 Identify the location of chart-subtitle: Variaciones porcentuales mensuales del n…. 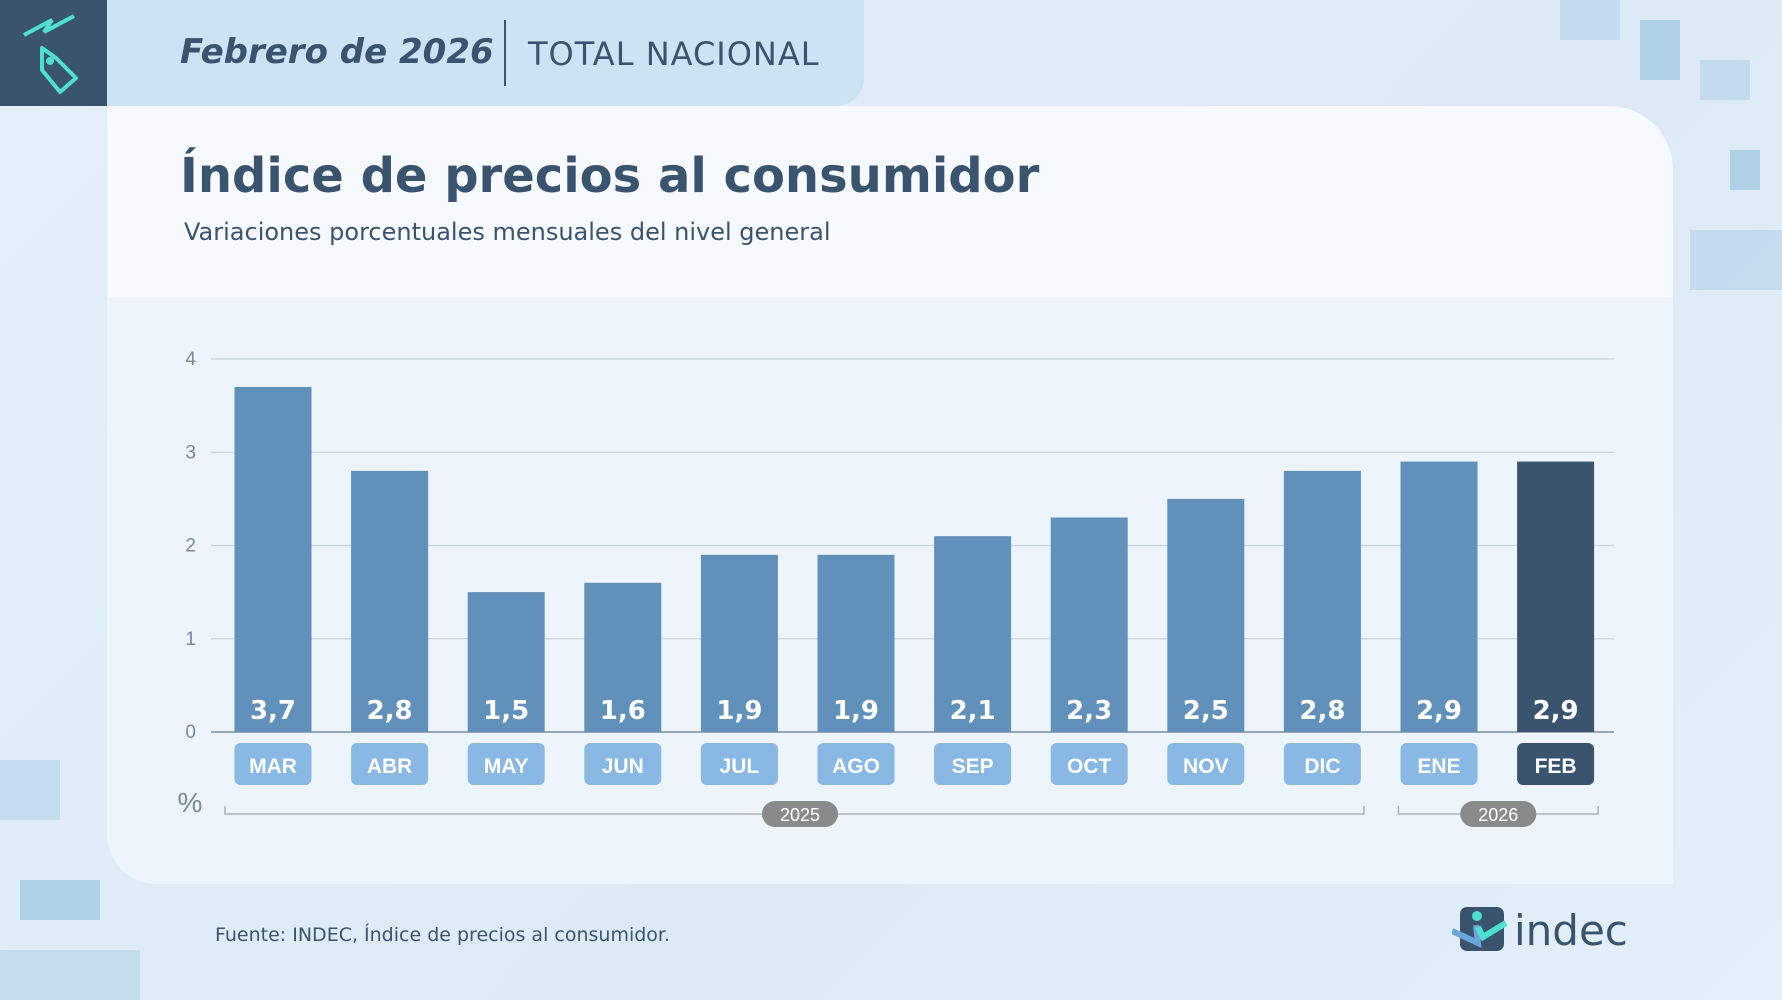
(507, 232).